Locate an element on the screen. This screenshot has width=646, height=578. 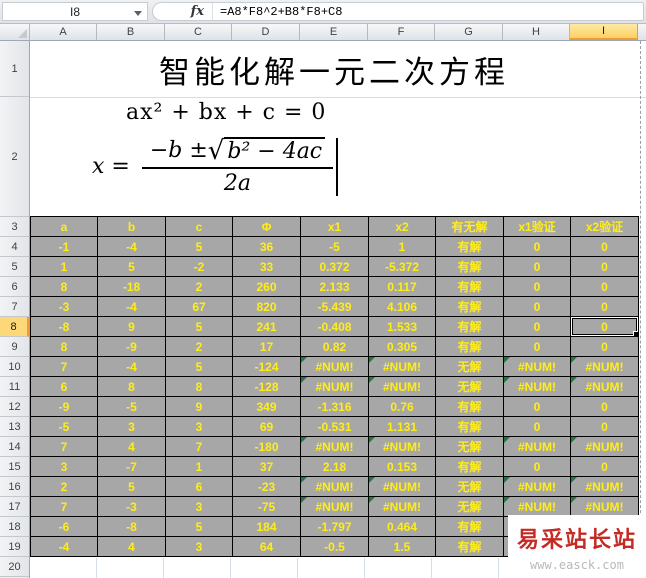
column-header-f: F is located at coordinates (401, 32).